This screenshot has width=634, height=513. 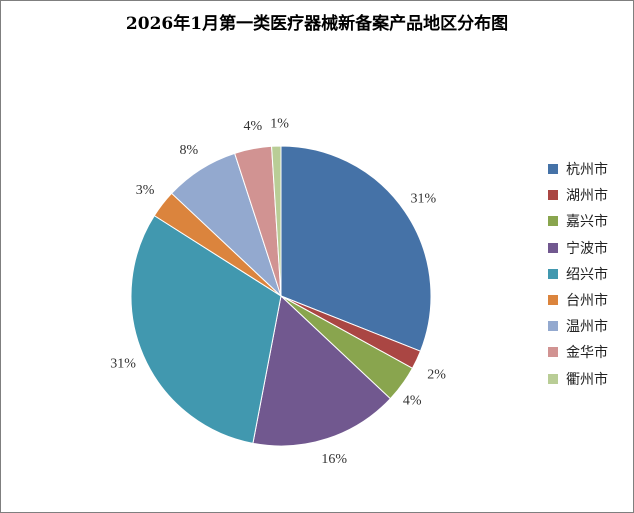 I want to click on legend-item: 湖州市, so click(x=578, y=195).